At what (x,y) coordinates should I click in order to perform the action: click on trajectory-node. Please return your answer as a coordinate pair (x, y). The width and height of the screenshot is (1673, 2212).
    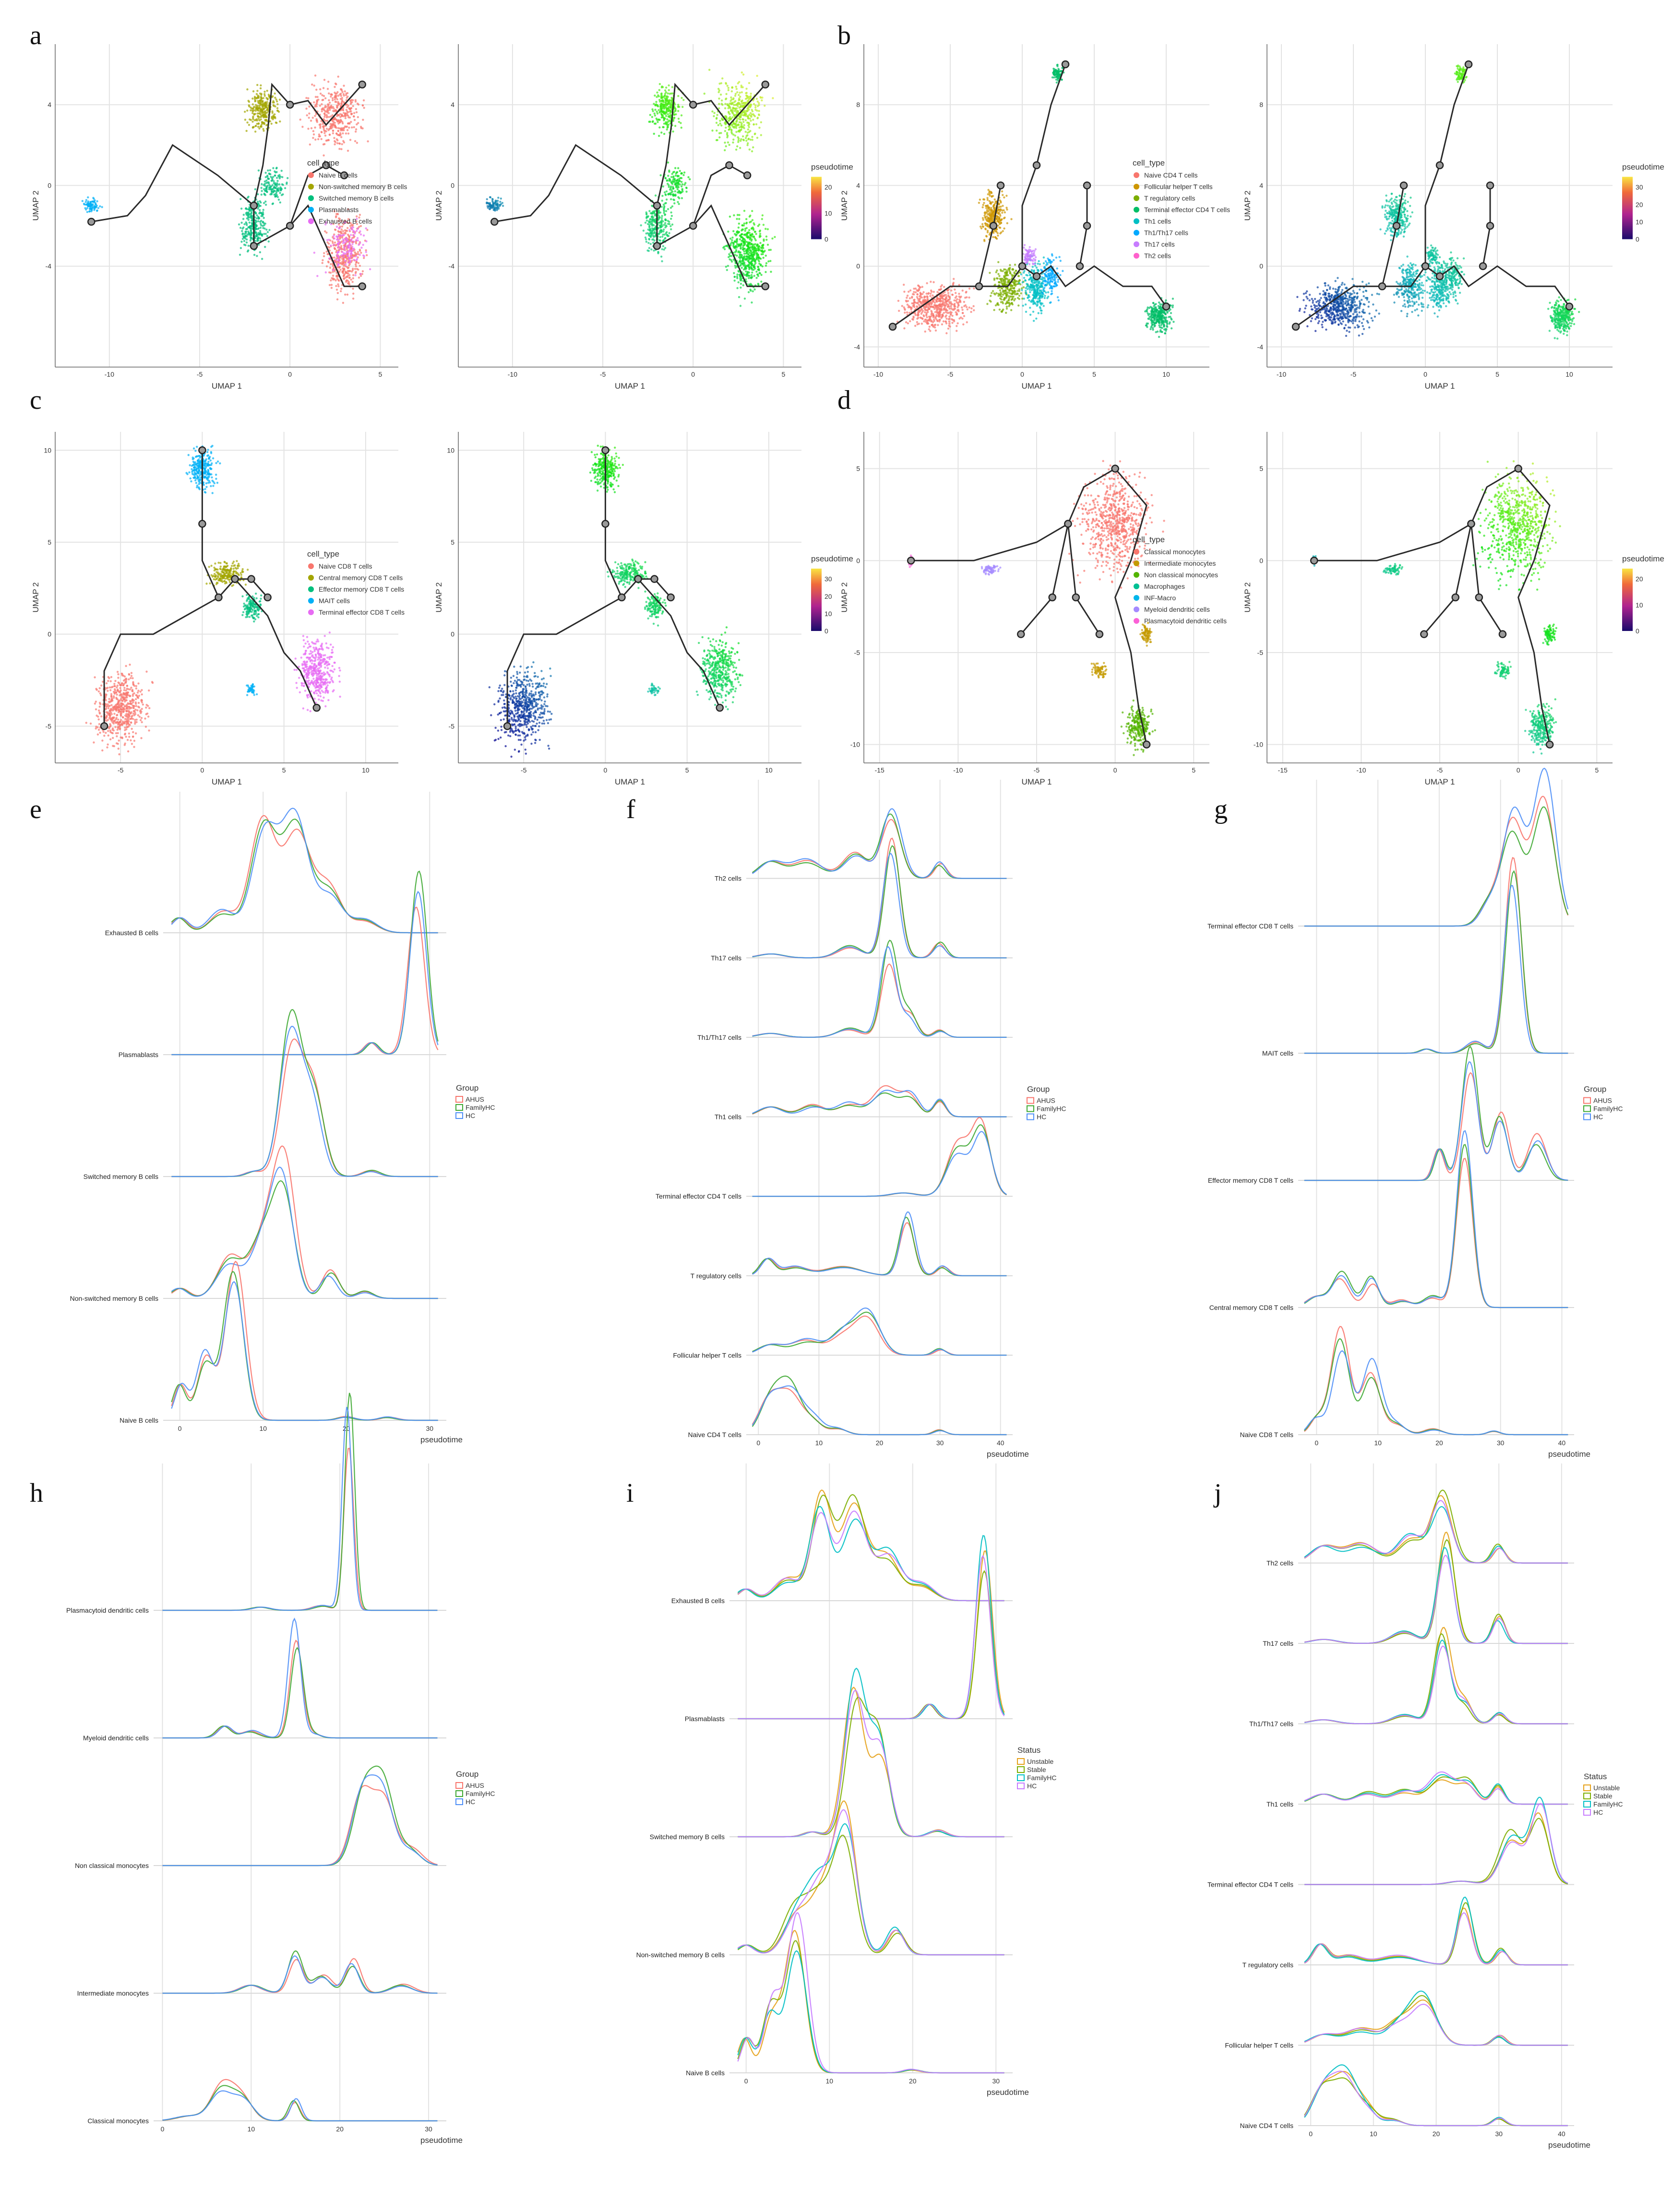
    Looking at the image, I should click on (729, 165).